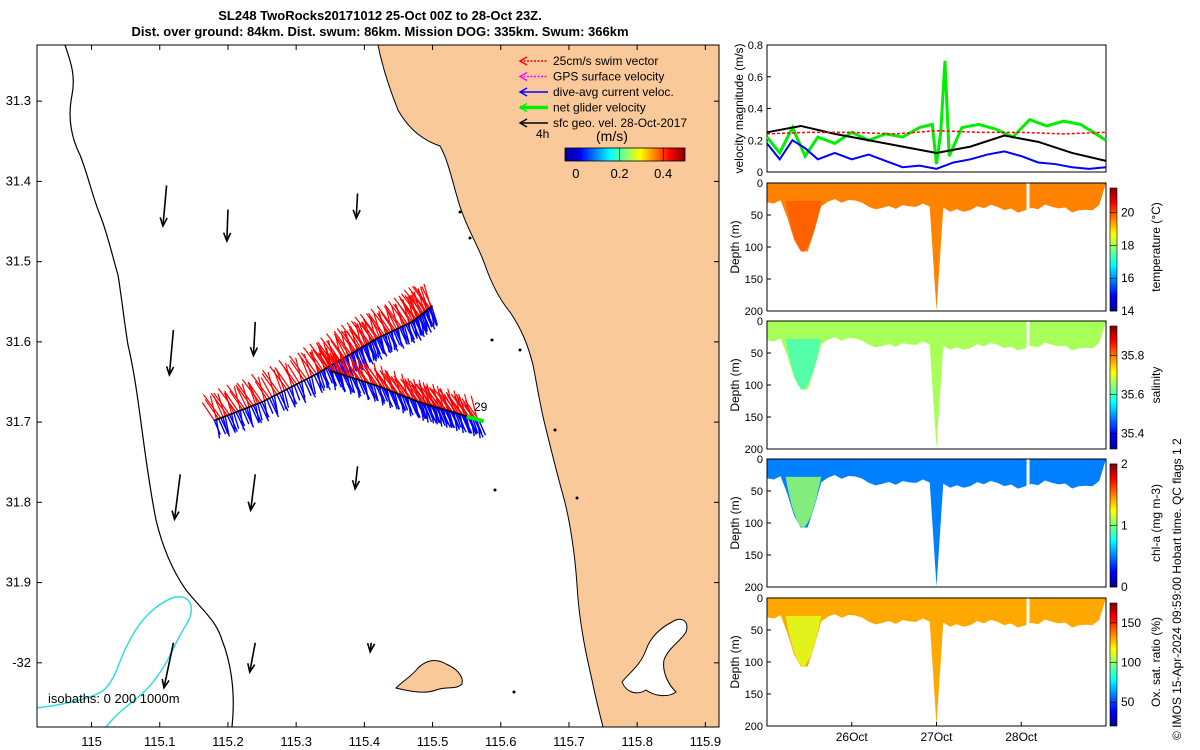  What do you see at coordinates (1156, 385) in the screenshot?
I see `salinity-colorbar-label: salinity` at bounding box center [1156, 385].